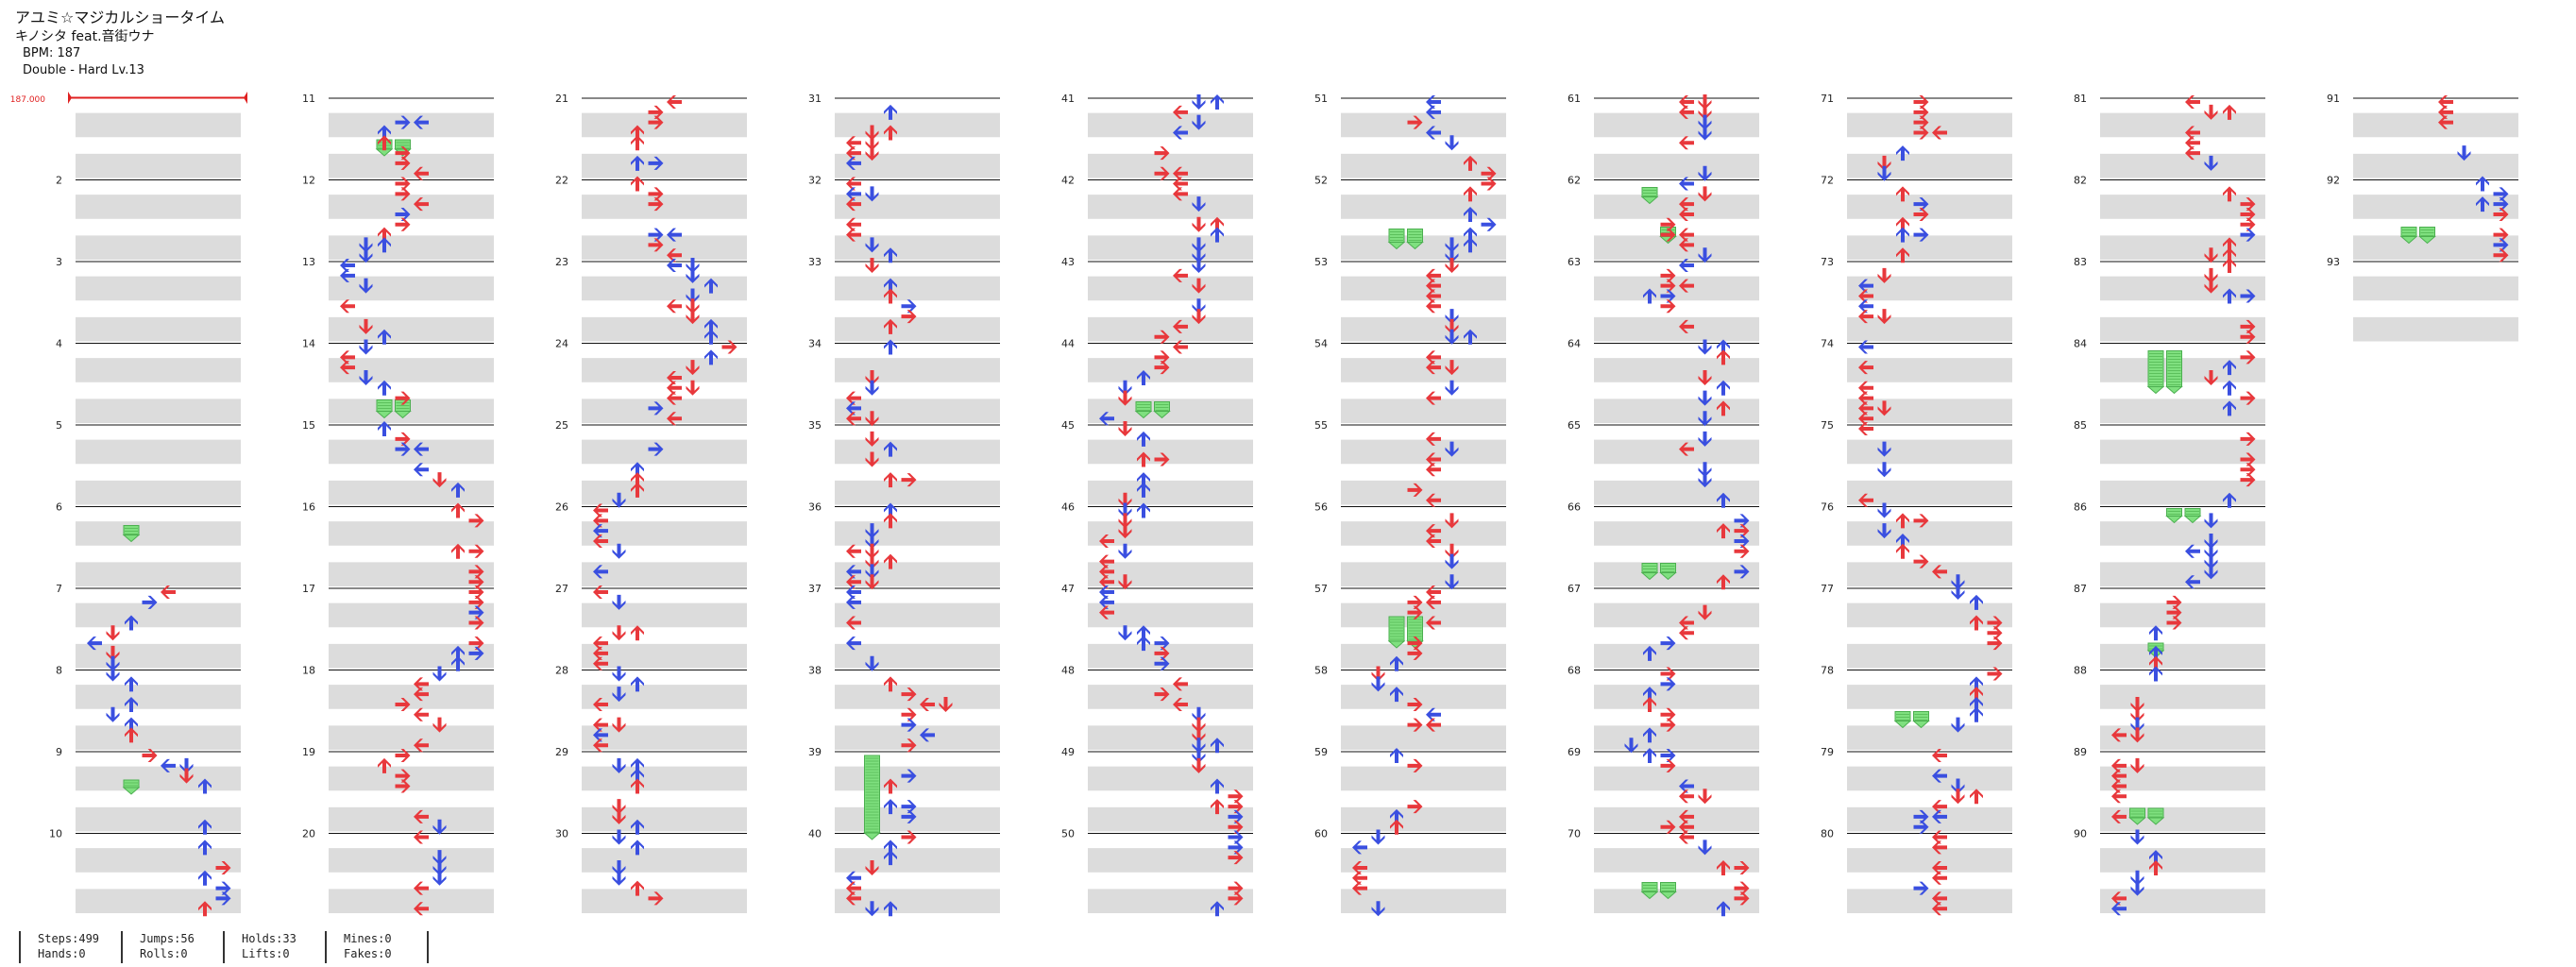 The width and height of the screenshot is (2576, 967). What do you see at coordinates (1827, 344) in the screenshot?
I see `measure-number: 74` at bounding box center [1827, 344].